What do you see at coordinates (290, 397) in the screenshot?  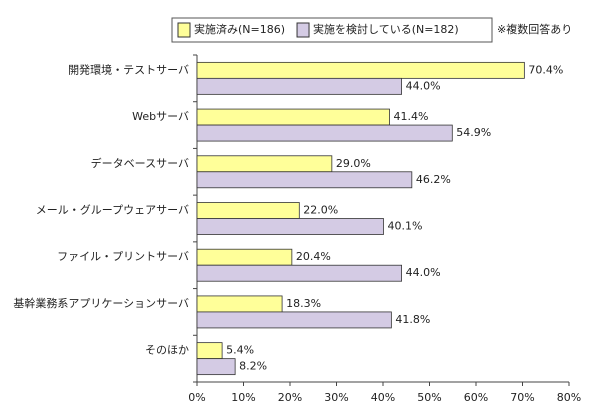 I see `x-tick-label: 20%` at bounding box center [290, 397].